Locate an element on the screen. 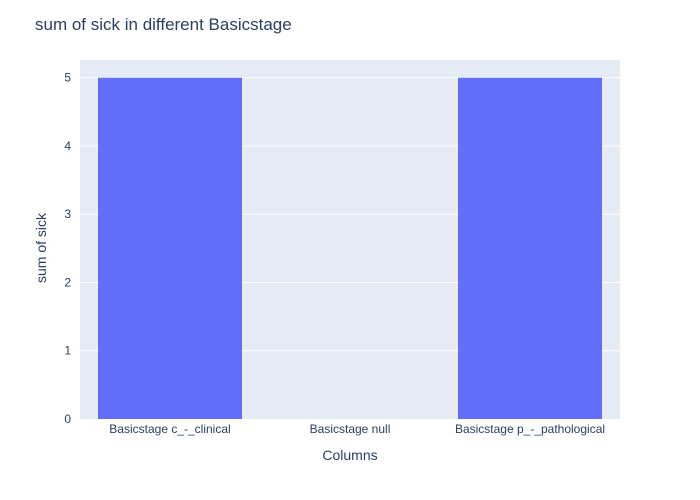 The width and height of the screenshot is (700, 500). y-tick-label: 1 is located at coordinates (67, 351).